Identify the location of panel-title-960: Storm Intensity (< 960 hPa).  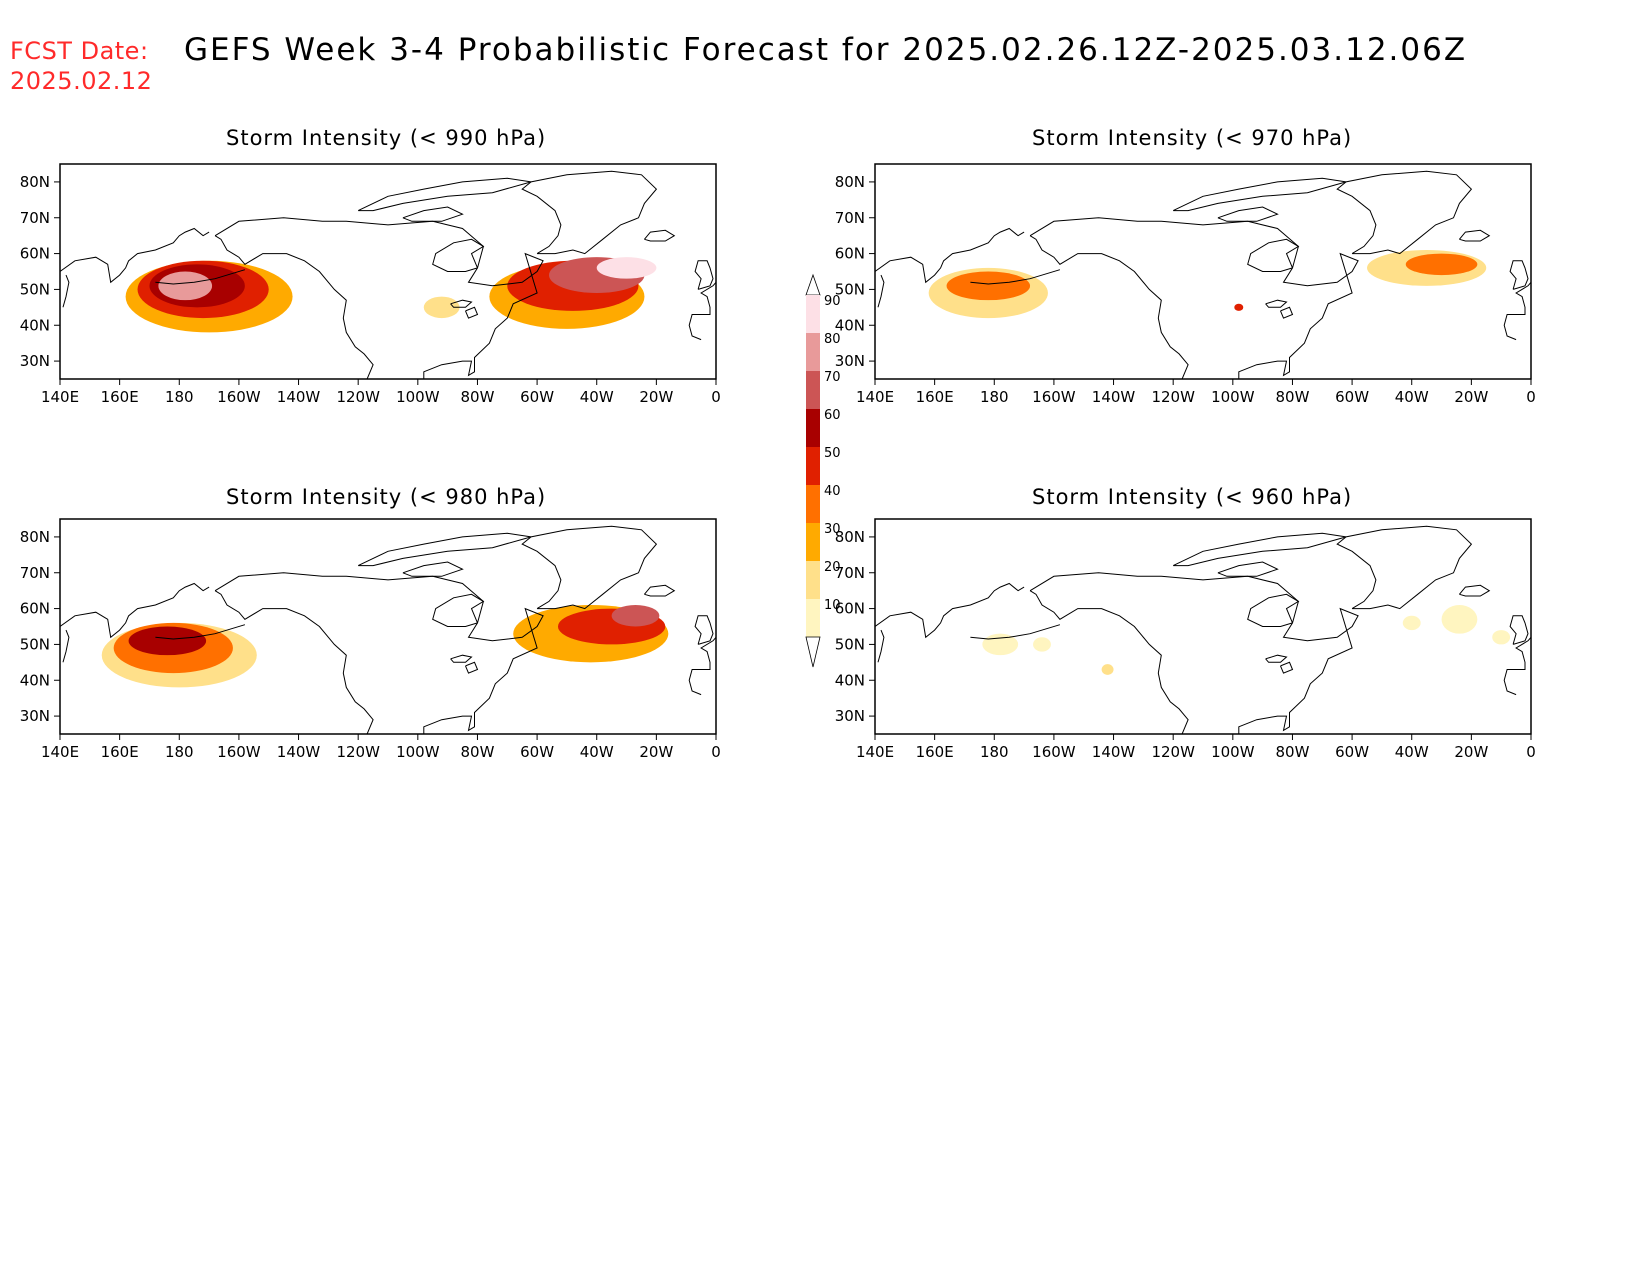
(1192, 497).